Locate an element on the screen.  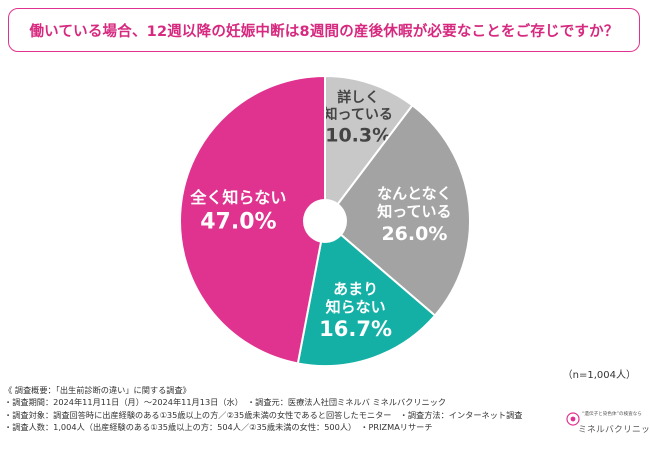
slice-label-1-line-0: なんとなく is located at coordinates (414, 194).